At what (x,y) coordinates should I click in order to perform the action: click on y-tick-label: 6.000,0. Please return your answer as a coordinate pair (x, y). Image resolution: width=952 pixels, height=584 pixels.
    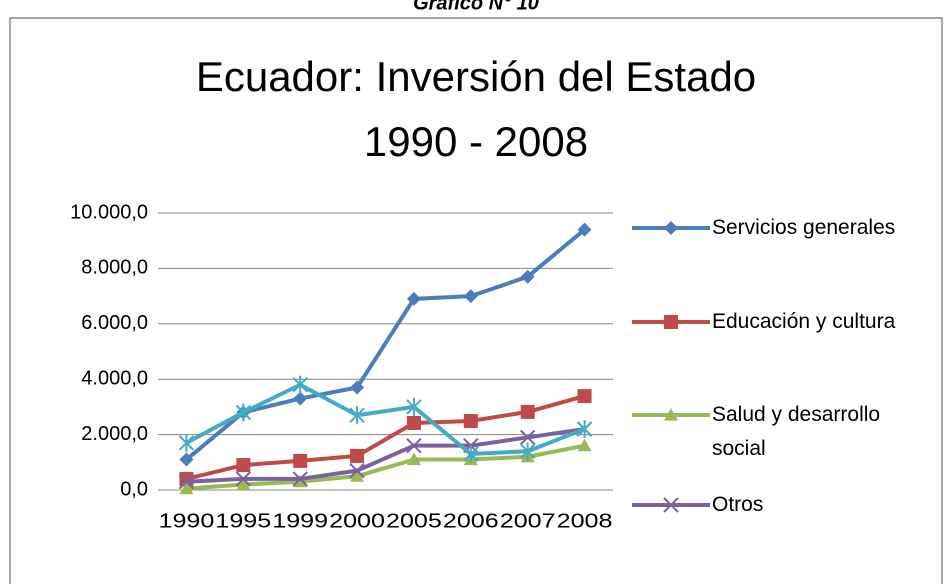
    Looking at the image, I should click on (114, 323).